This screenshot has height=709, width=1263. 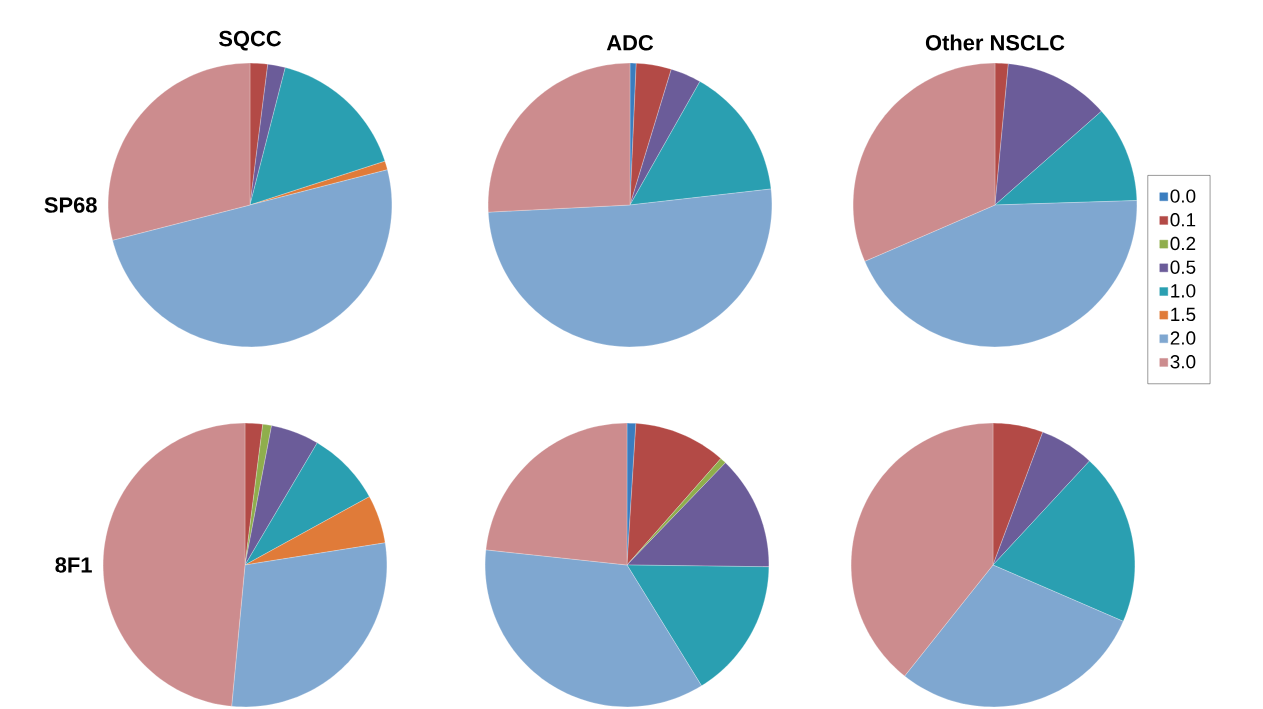 What do you see at coordinates (1183, 243) in the screenshot?
I see `legend-label: 0.2` at bounding box center [1183, 243].